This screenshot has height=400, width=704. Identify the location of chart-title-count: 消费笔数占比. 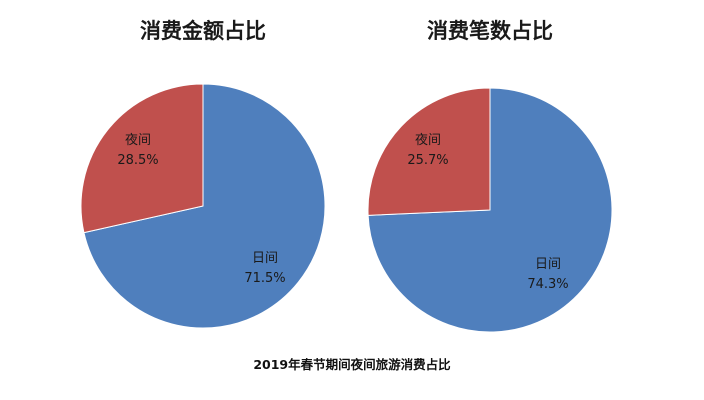
(490, 30).